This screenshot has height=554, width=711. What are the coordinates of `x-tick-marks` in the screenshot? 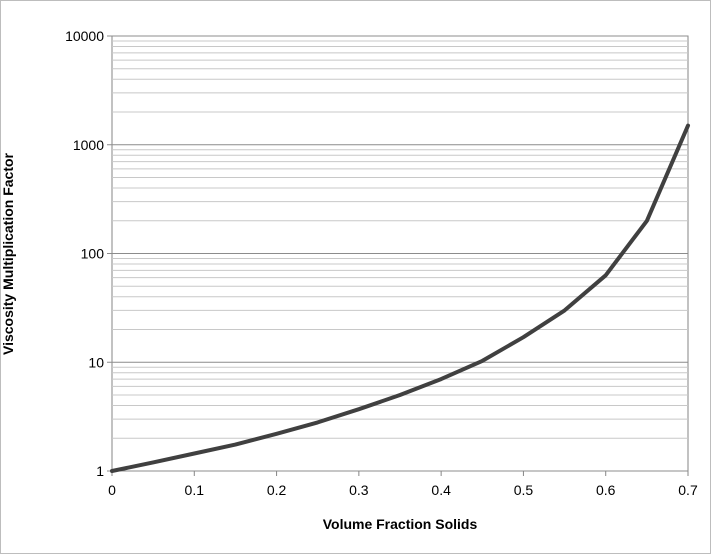 It's located at (400, 473).